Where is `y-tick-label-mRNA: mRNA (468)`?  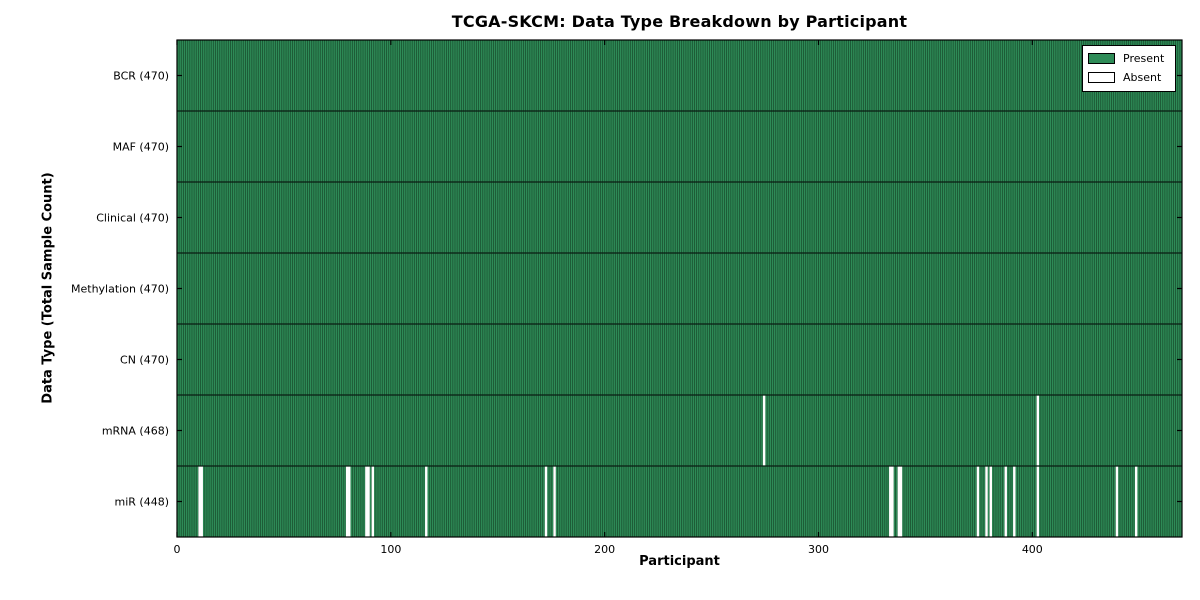 y-tick-label-mRNA: mRNA (468) is located at coordinates (135, 431).